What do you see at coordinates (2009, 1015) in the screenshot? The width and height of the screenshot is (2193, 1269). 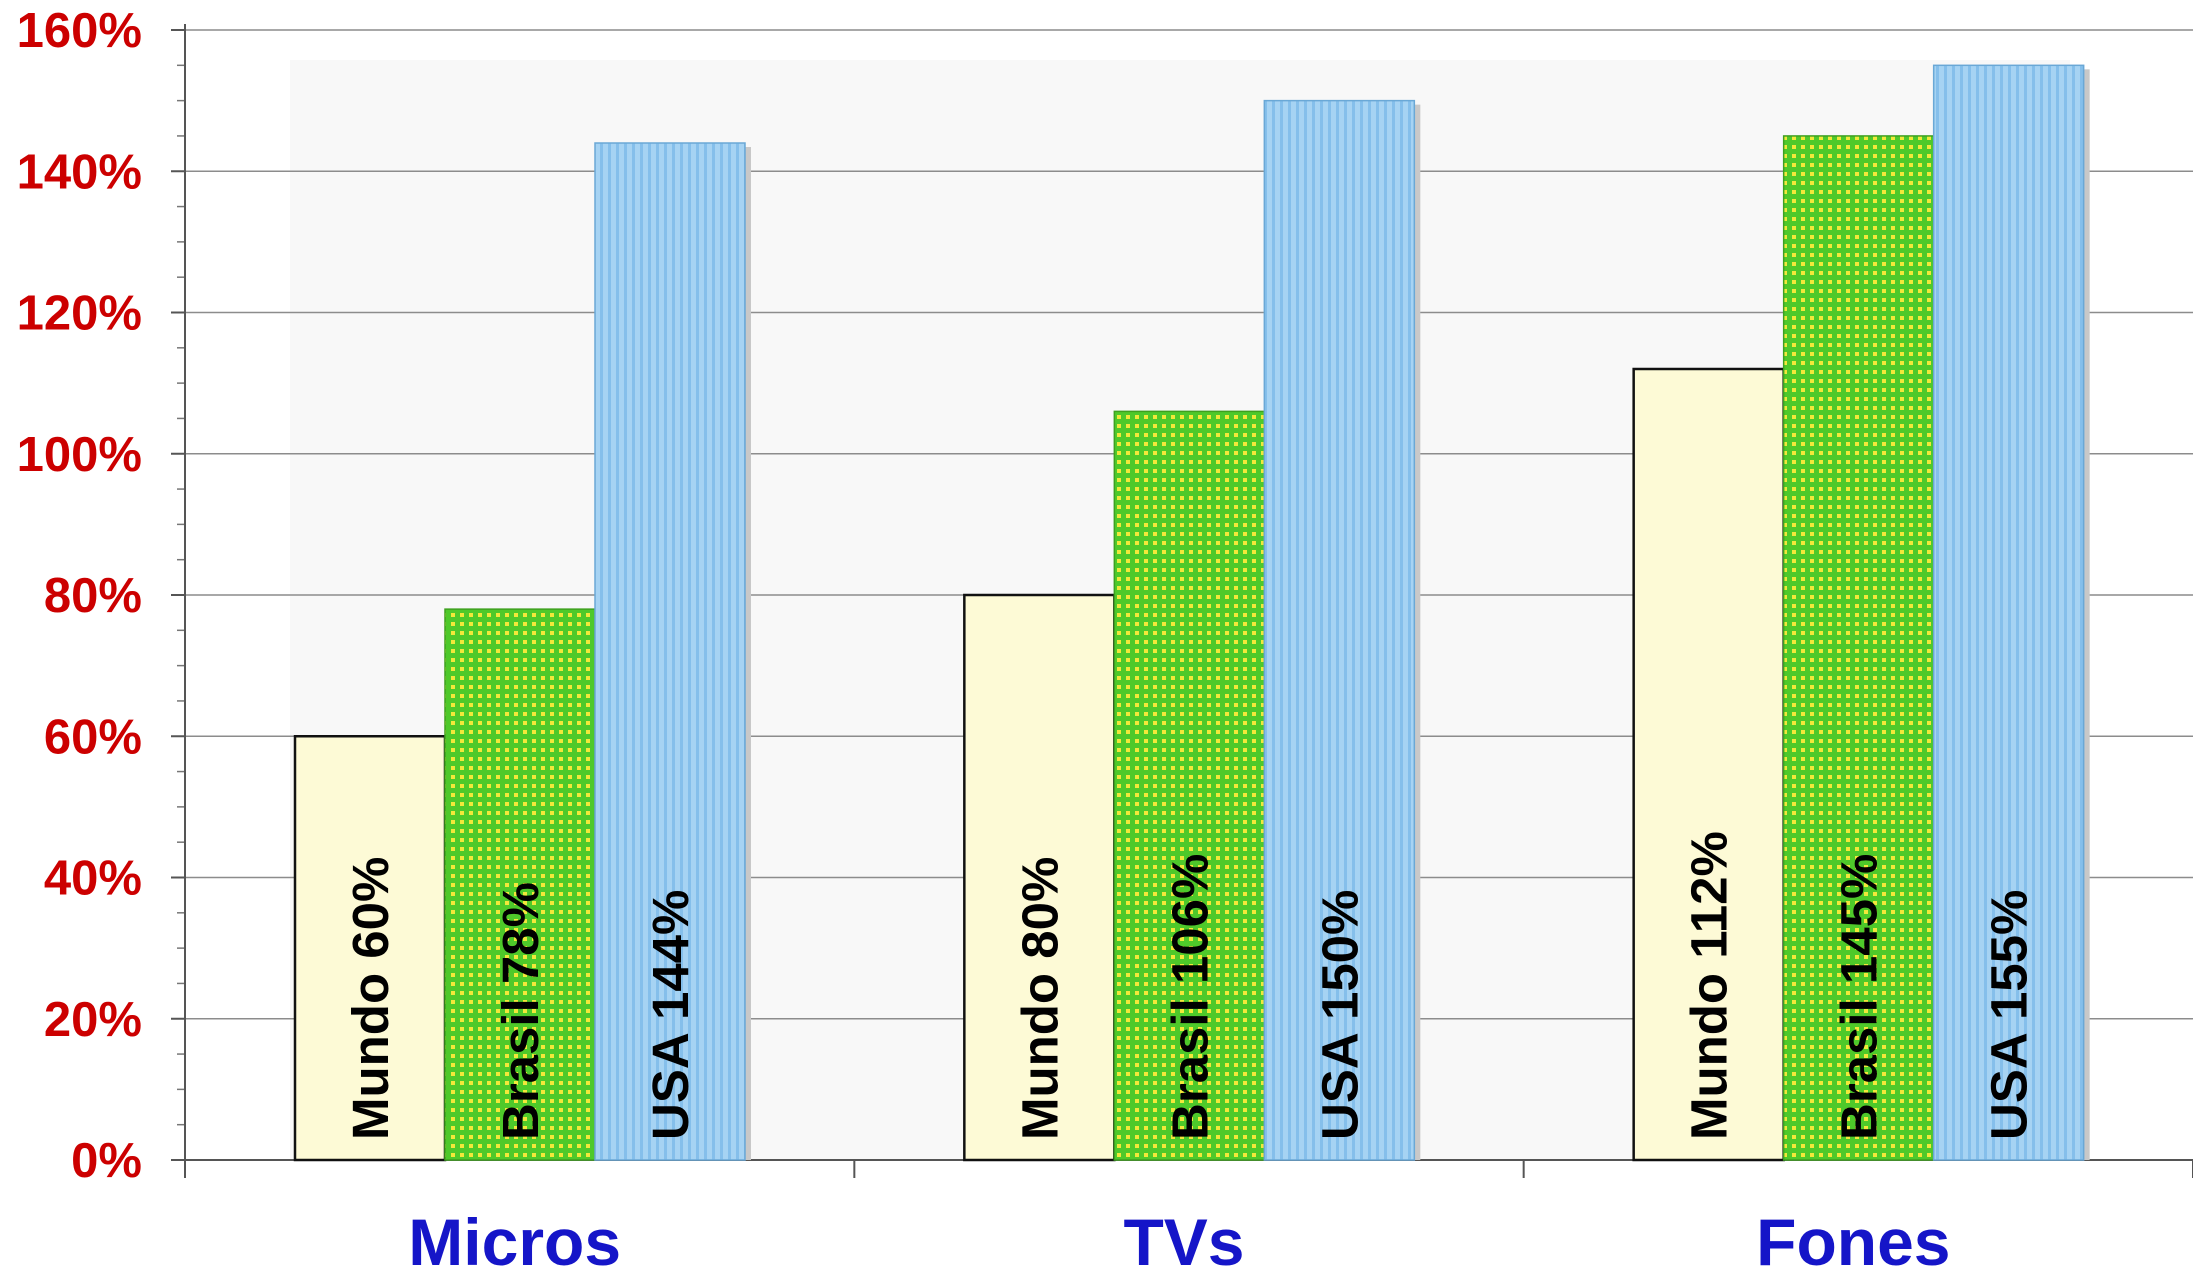 I see `bar-label: USA 155%` at bounding box center [2009, 1015].